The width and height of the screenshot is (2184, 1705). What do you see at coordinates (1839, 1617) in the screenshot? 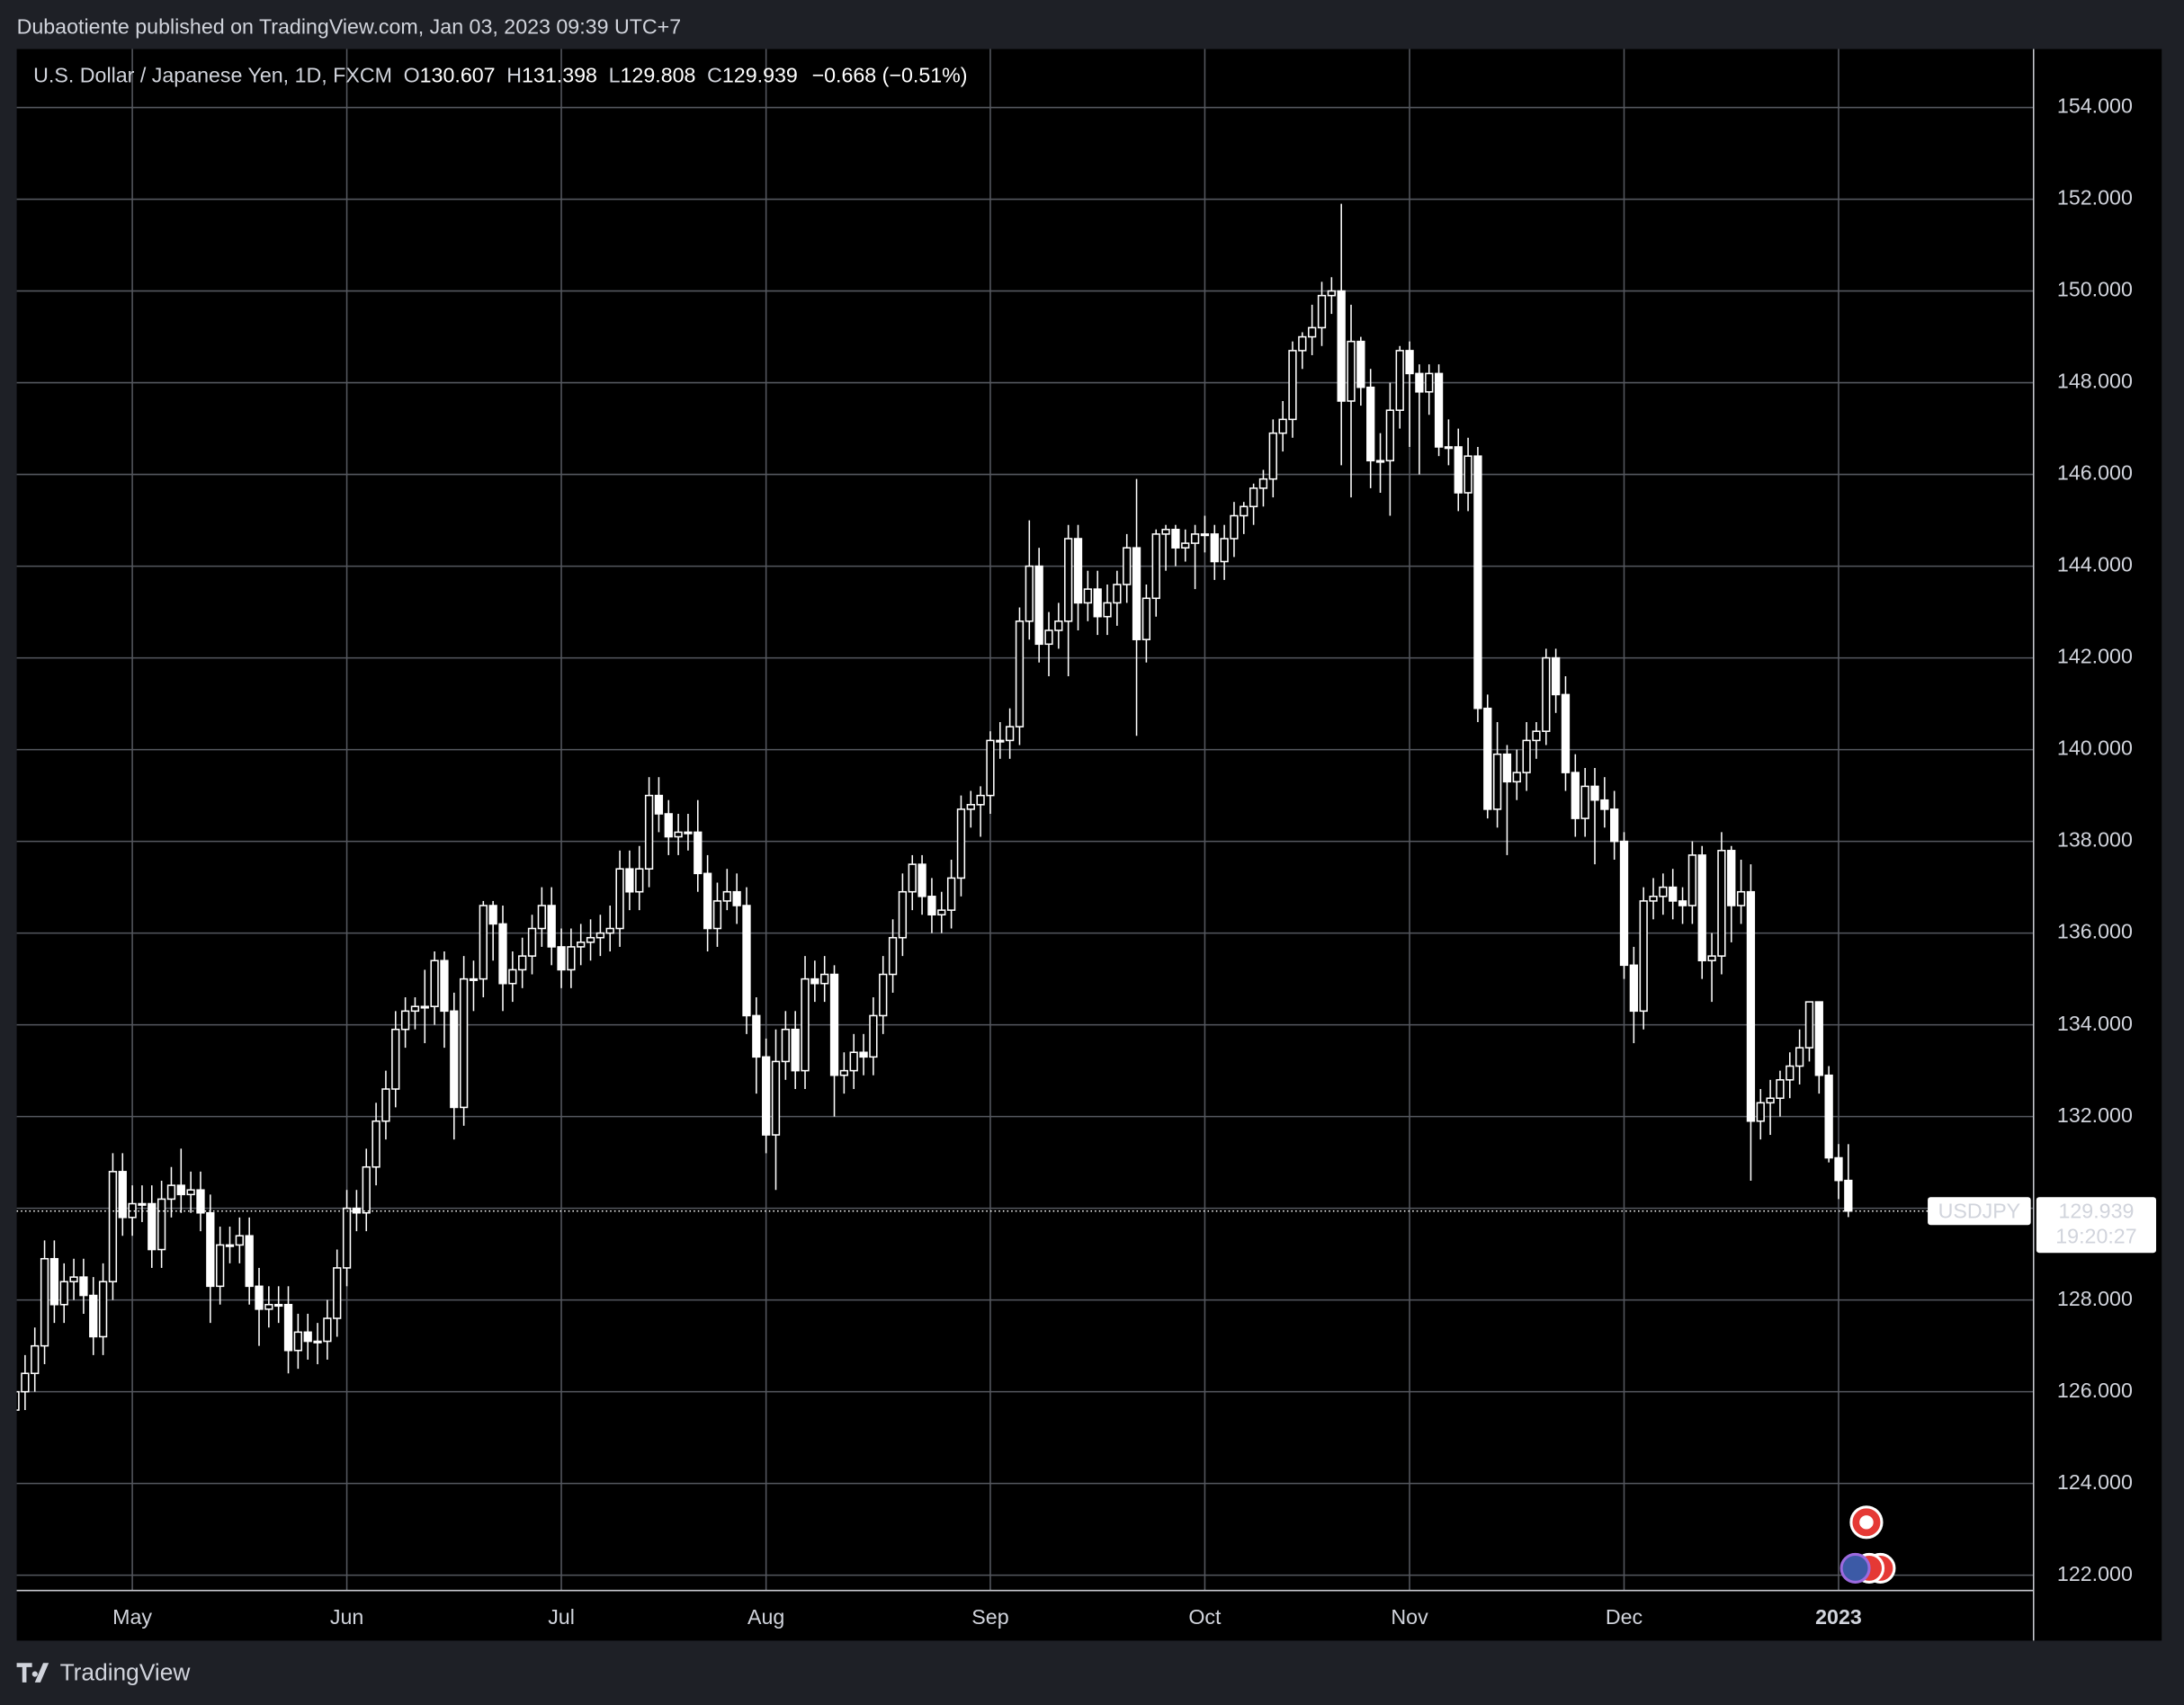
I see `x-tick-label: 2023` at bounding box center [1839, 1617].